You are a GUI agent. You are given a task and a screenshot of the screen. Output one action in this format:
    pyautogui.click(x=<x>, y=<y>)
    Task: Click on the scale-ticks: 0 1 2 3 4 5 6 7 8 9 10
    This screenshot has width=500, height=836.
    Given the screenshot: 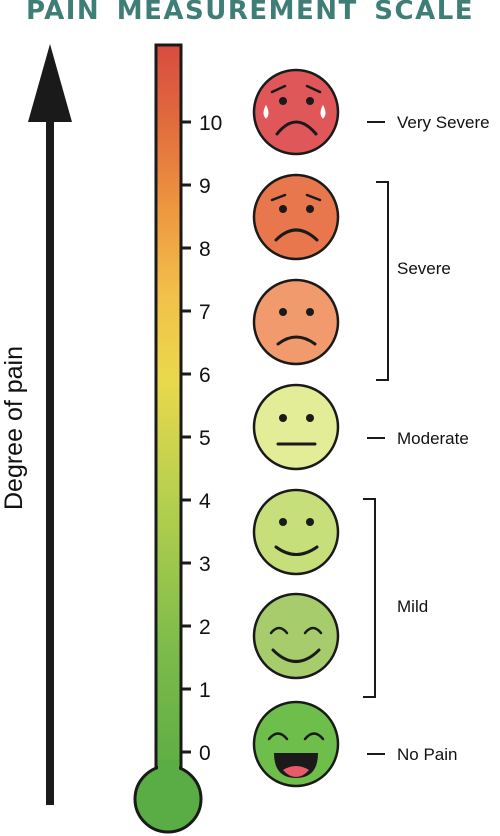 What is the action you would take?
    pyautogui.click(x=201, y=438)
    